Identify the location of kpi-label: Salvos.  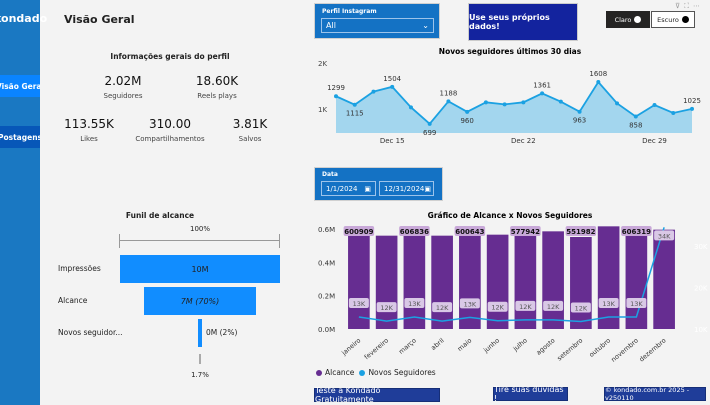
(250, 139).